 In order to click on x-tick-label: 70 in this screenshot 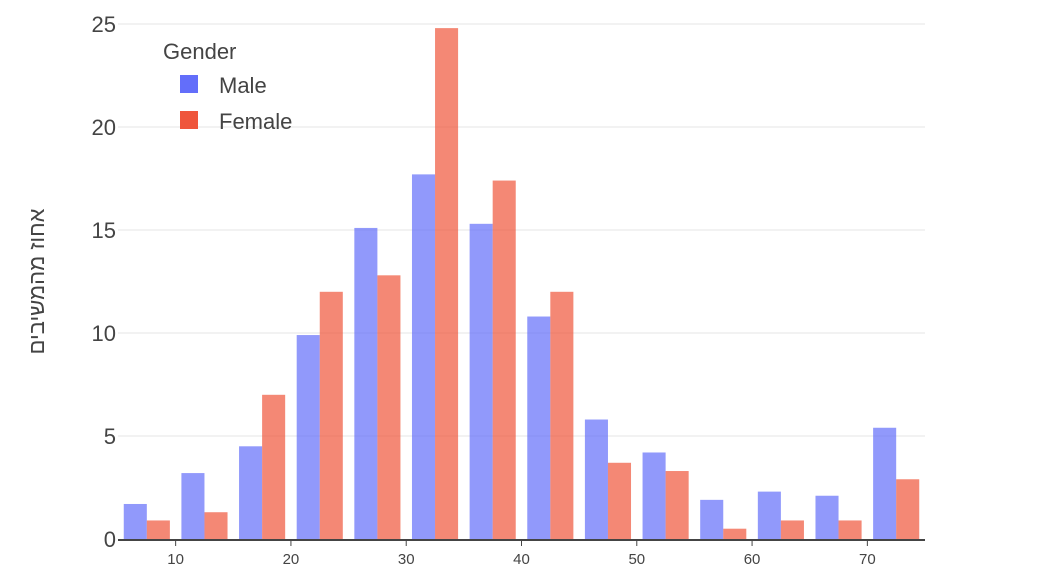, I will do `click(867, 559)`.